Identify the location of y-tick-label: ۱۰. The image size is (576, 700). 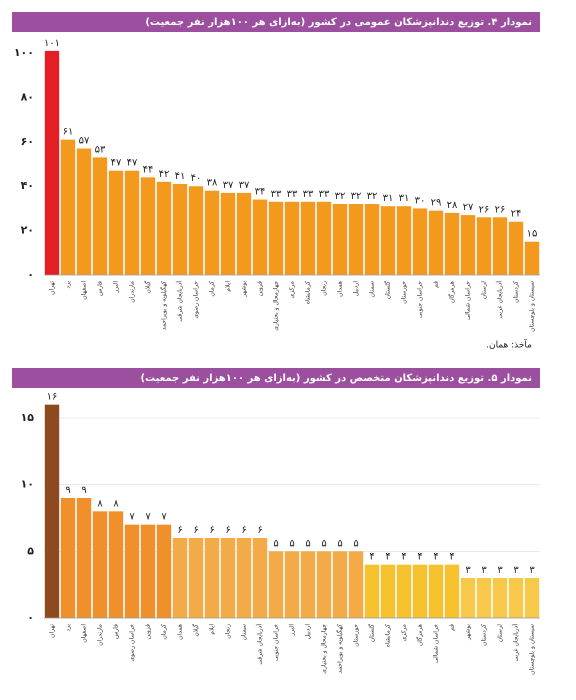
(27, 484).